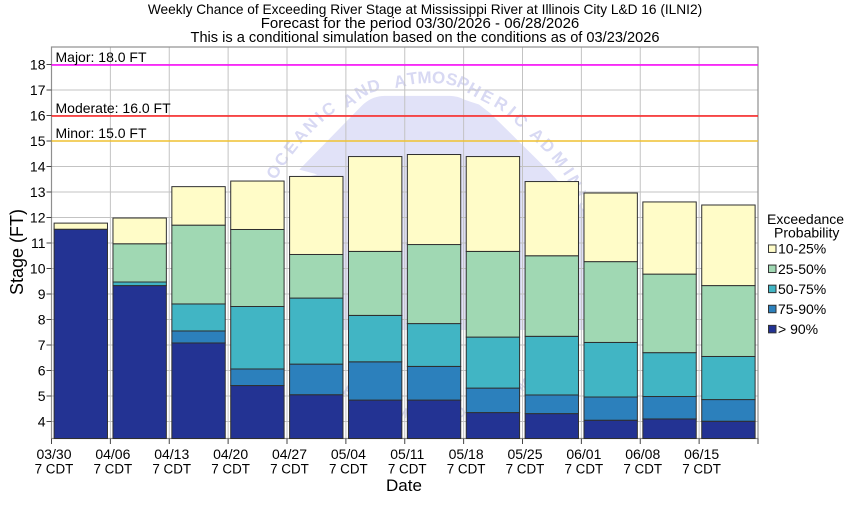  What do you see at coordinates (424, 77) in the screenshot?
I see `svg-text: M` at bounding box center [424, 77].